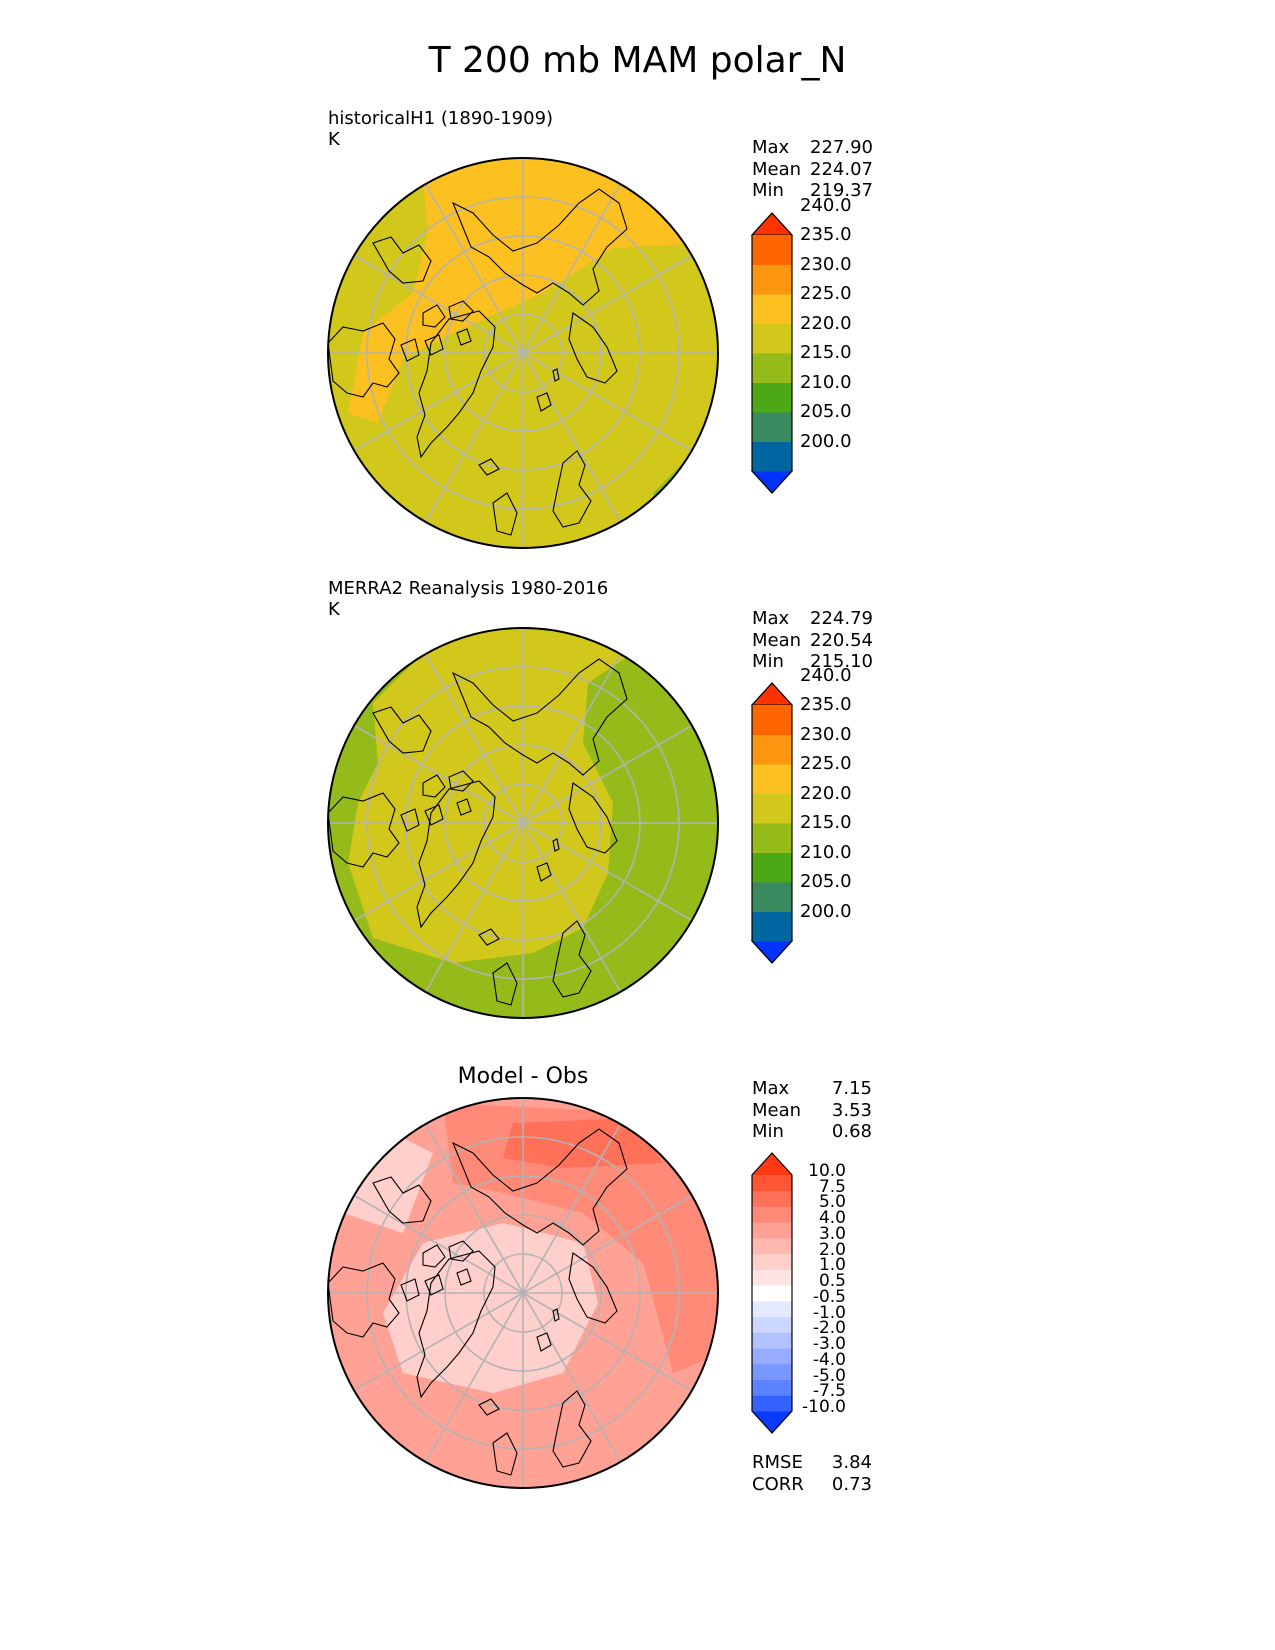  I want to click on colorbar-2-tick: 235.0, so click(826, 704).